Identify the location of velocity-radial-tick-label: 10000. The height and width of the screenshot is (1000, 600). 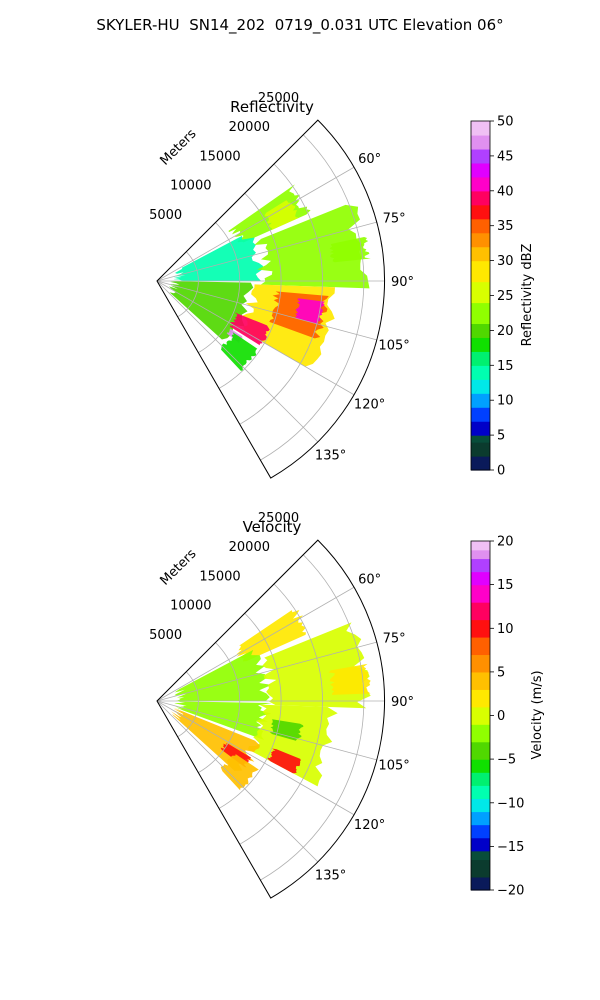
(190, 606).